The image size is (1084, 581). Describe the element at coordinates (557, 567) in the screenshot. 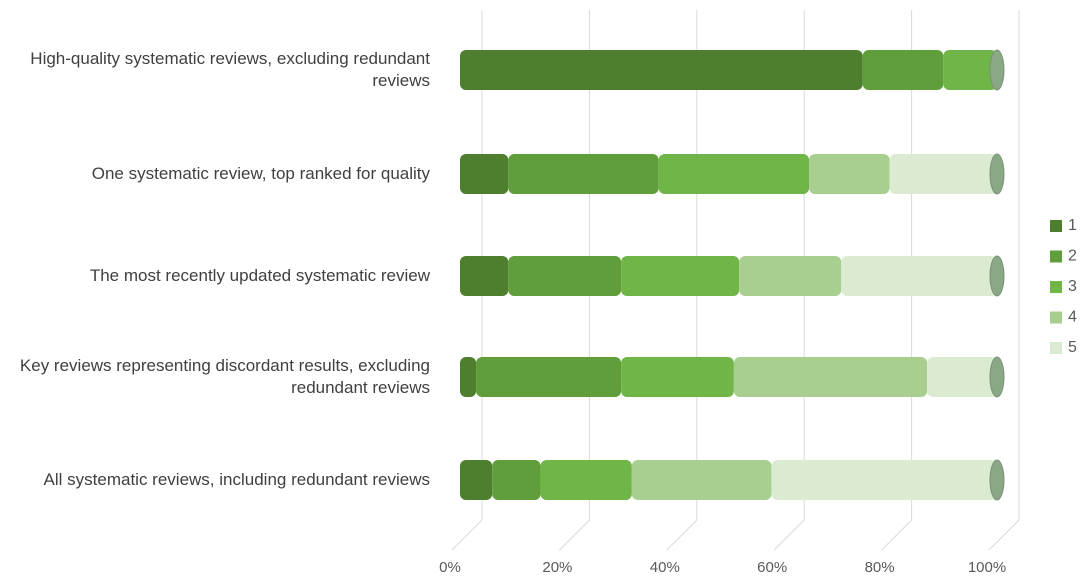

I see `x-tick-label: 20%` at that location.